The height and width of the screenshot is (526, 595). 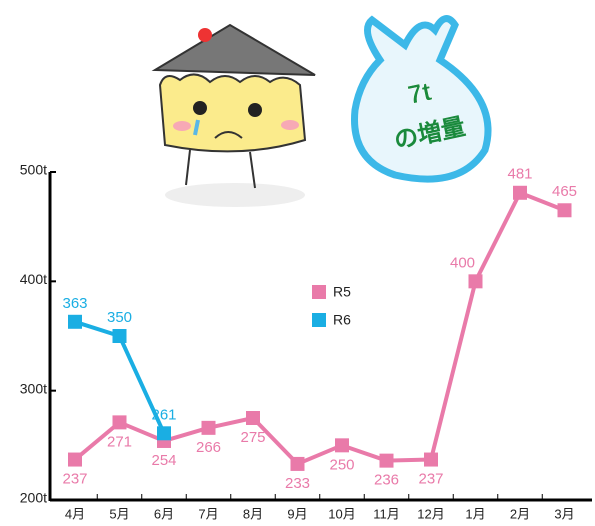 What do you see at coordinates (33, 388) in the screenshot?
I see `y-tick-label: 300t` at bounding box center [33, 388].